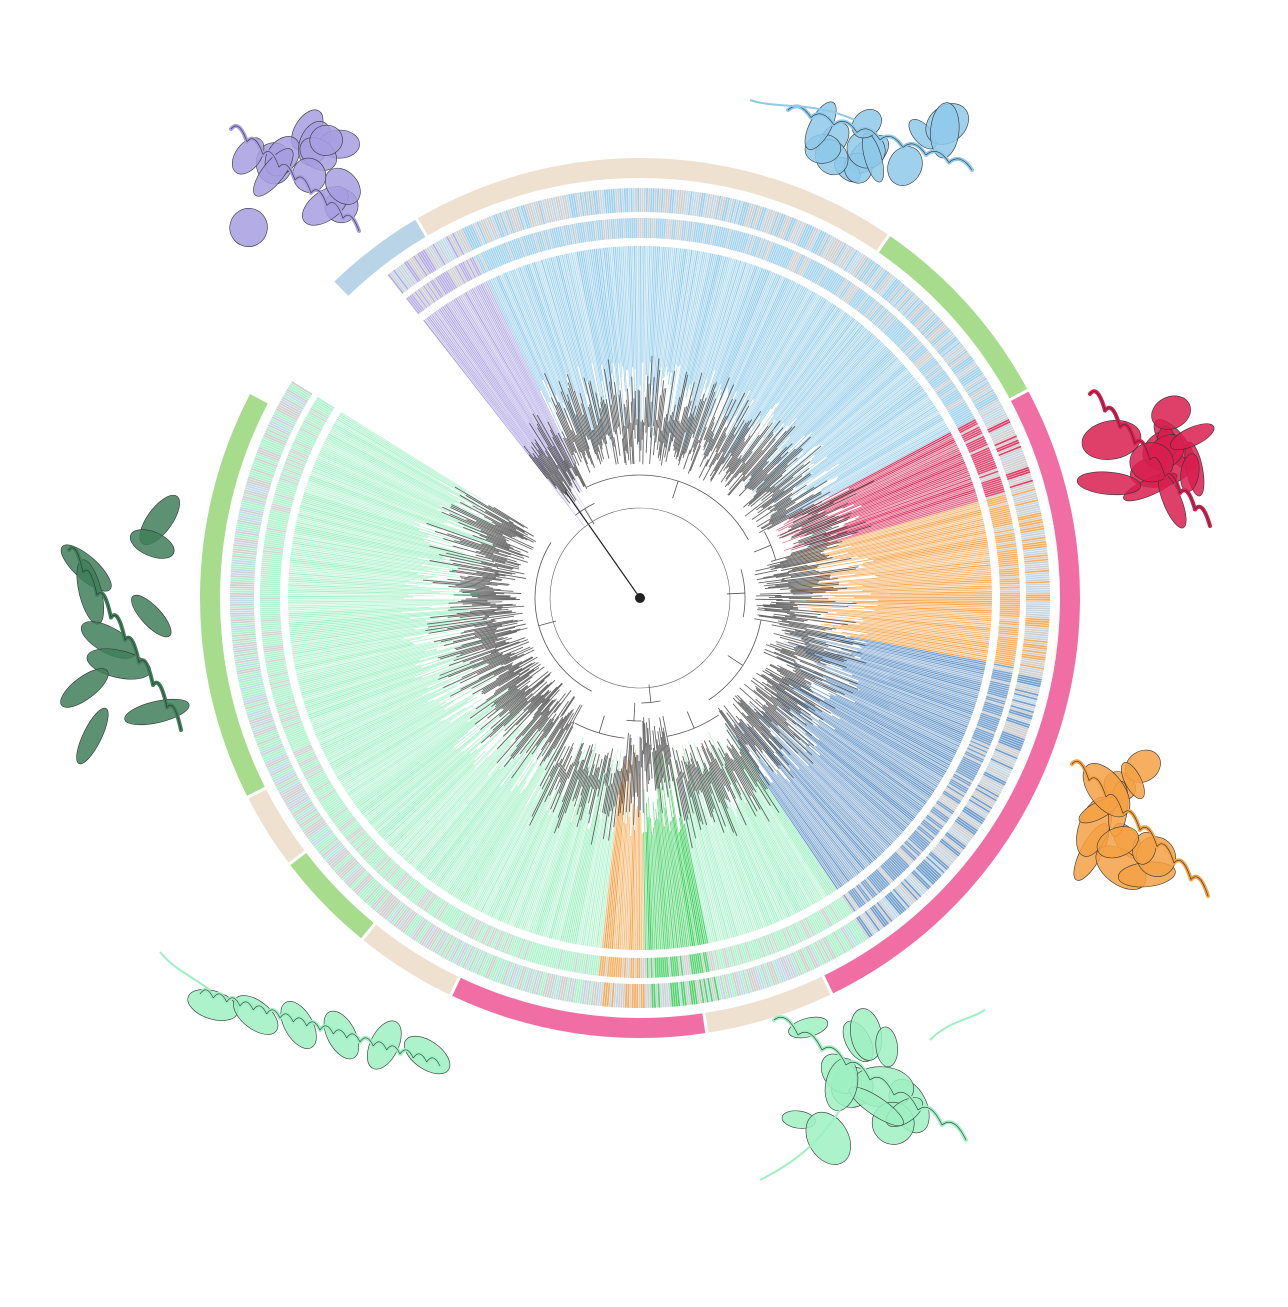 This screenshot has height=1307, width=1288. Describe the element at coordinates (1140, 823) in the screenshot. I see `orange-protein-structure-icon` at that location.